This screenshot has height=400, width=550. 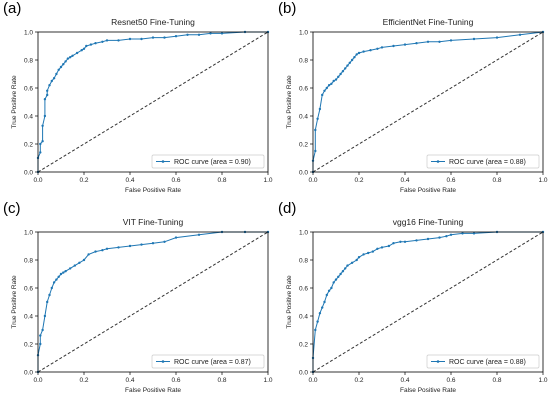 I want to click on x-tick-label: 0.0, so click(x=37, y=380).